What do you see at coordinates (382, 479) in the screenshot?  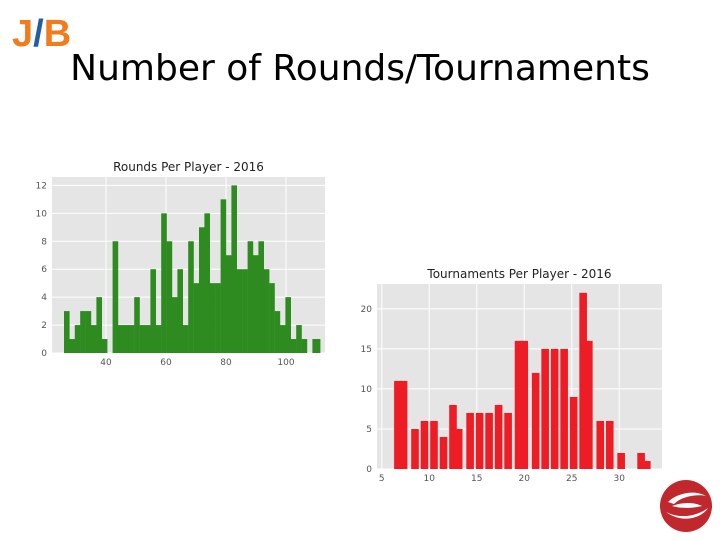 I see `x-tick-label: 5` at bounding box center [382, 479].